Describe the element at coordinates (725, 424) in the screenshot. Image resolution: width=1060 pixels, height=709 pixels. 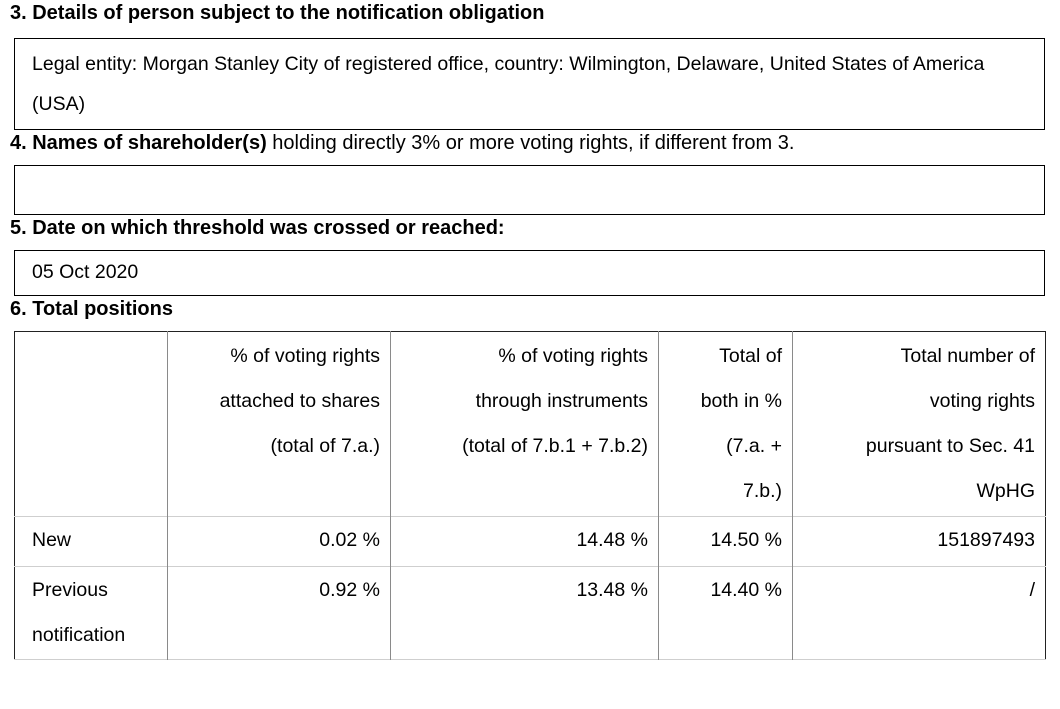
I see `header-total-both-percent: Total of both in % (7.a. + 7.b.)` at that location.